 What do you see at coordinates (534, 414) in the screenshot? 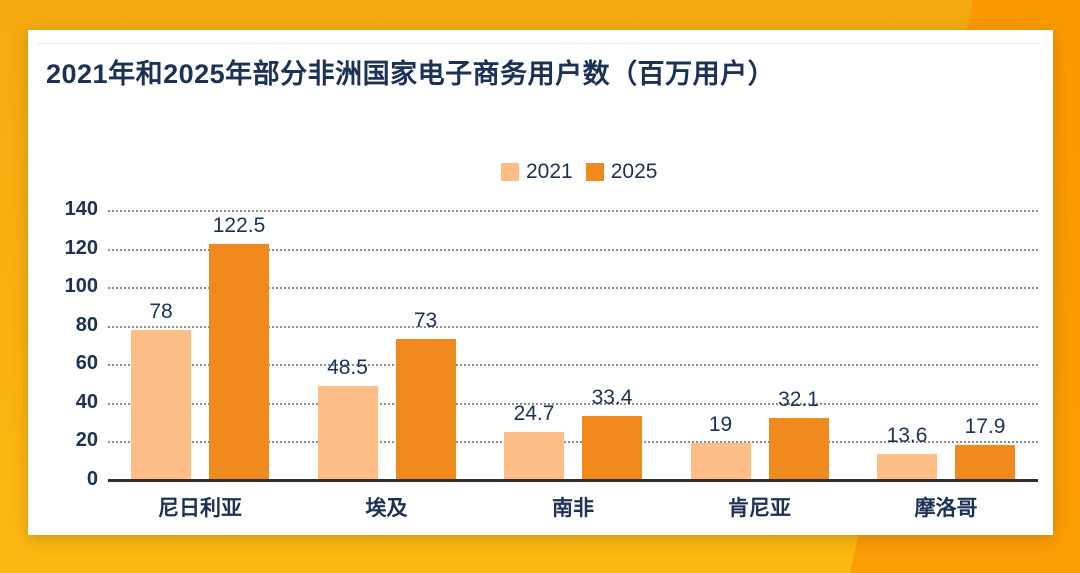
I see `bar-value-label-2021-南非: 24.7` at bounding box center [534, 414].